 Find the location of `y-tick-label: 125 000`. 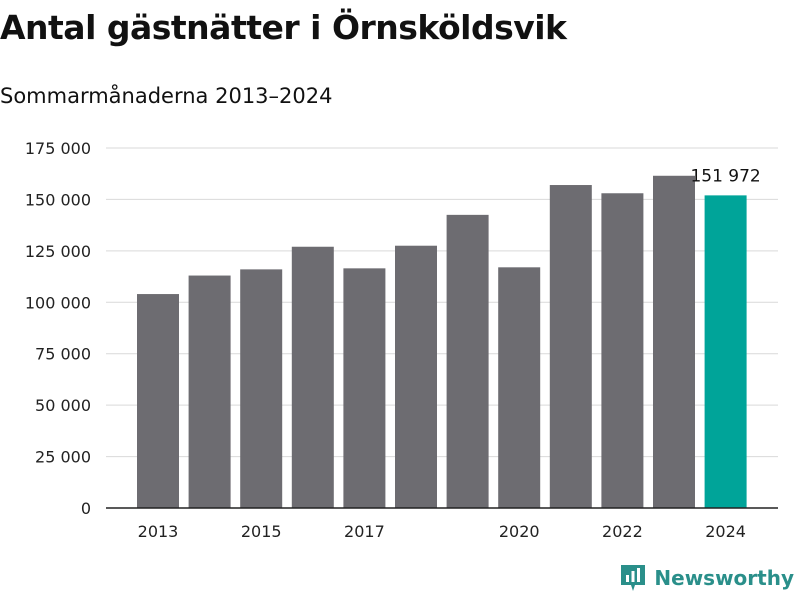

y-tick-label: 125 000 is located at coordinates (58, 251).